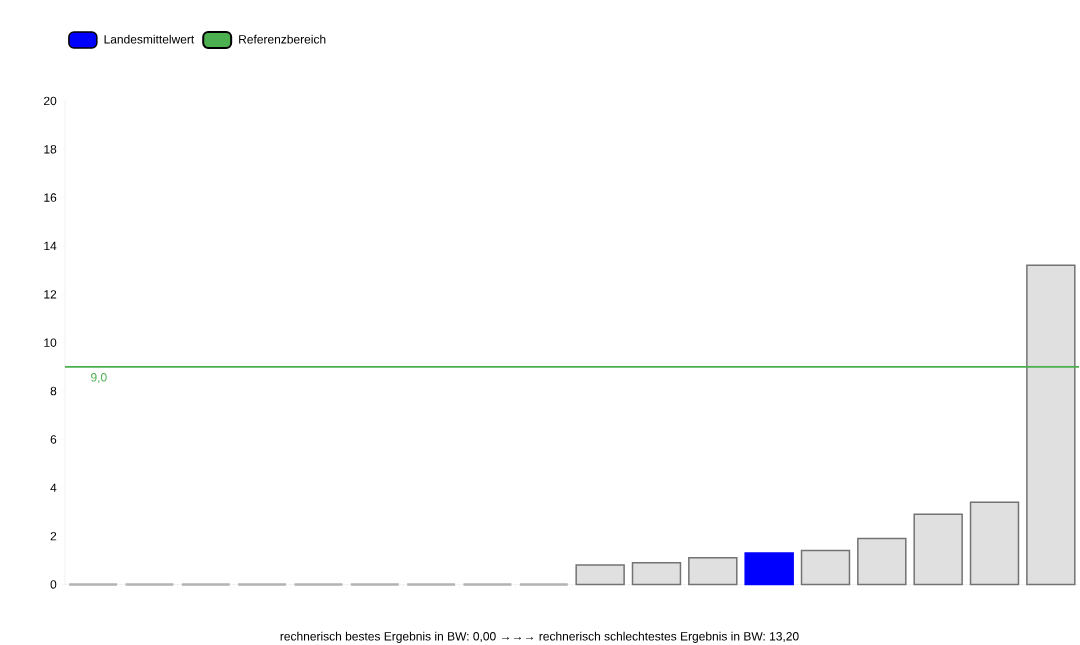 This screenshot has height=645, width=1080. Describe the element at coordinates (50, 197) in the screenshot. I see `y-tick-label: 16` at that location.